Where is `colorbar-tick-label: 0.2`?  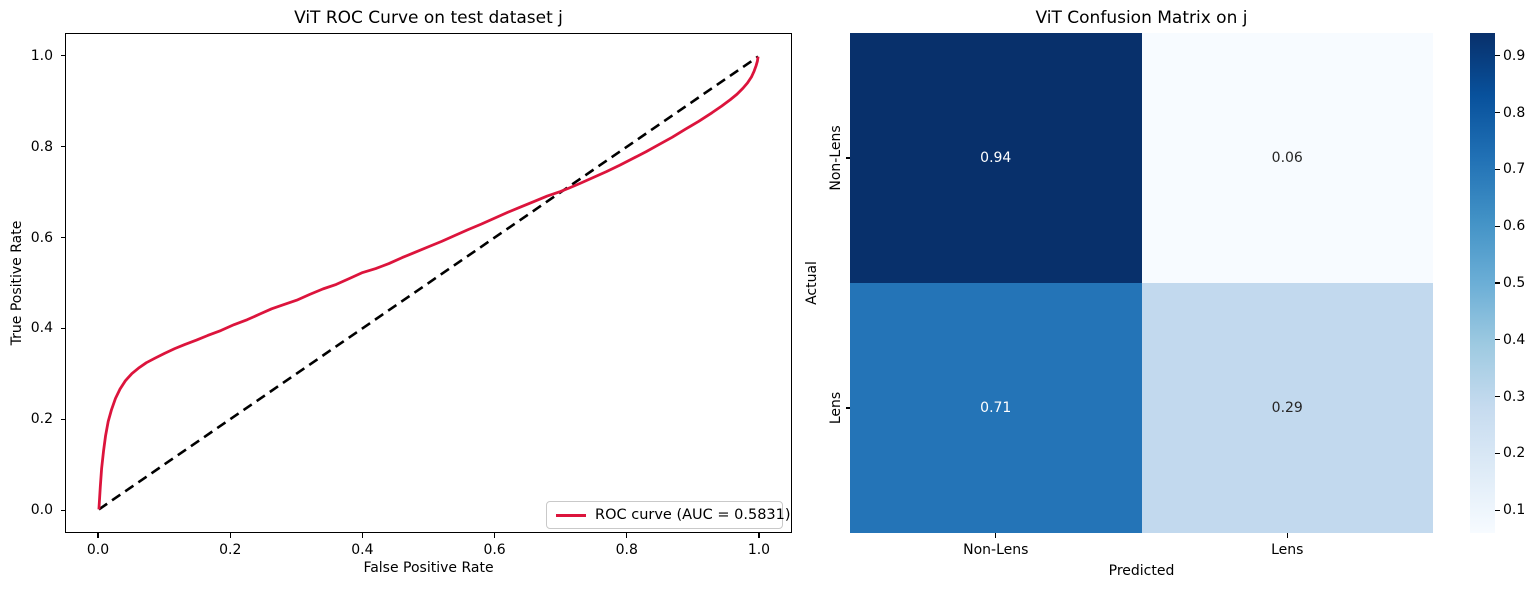 colorbar-tick-label: 0.2 is located at coordinates (1514, 453).